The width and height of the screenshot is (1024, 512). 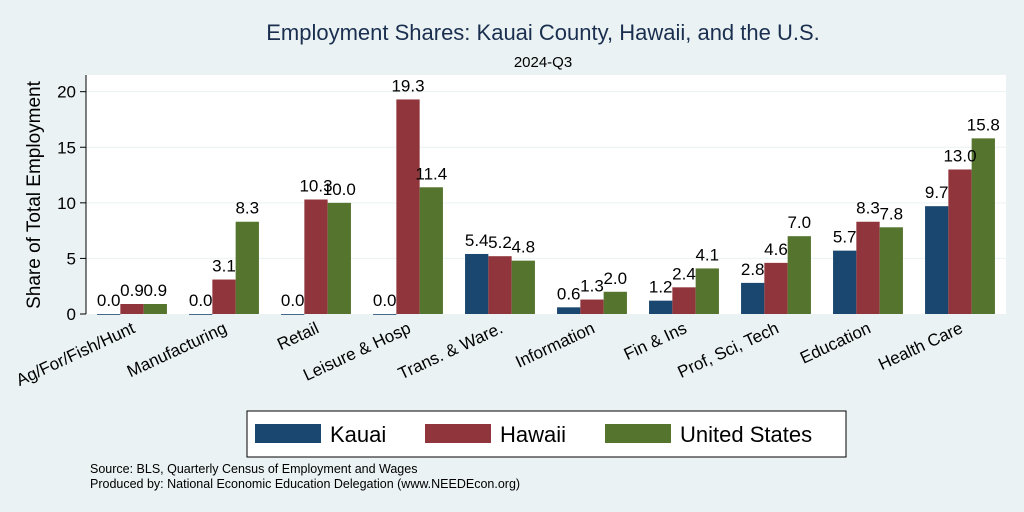 What do you see at coordinates (799, 222) in the screenshot?
I see `bar-value-label: 7.0` at bounding box center [799, 222].